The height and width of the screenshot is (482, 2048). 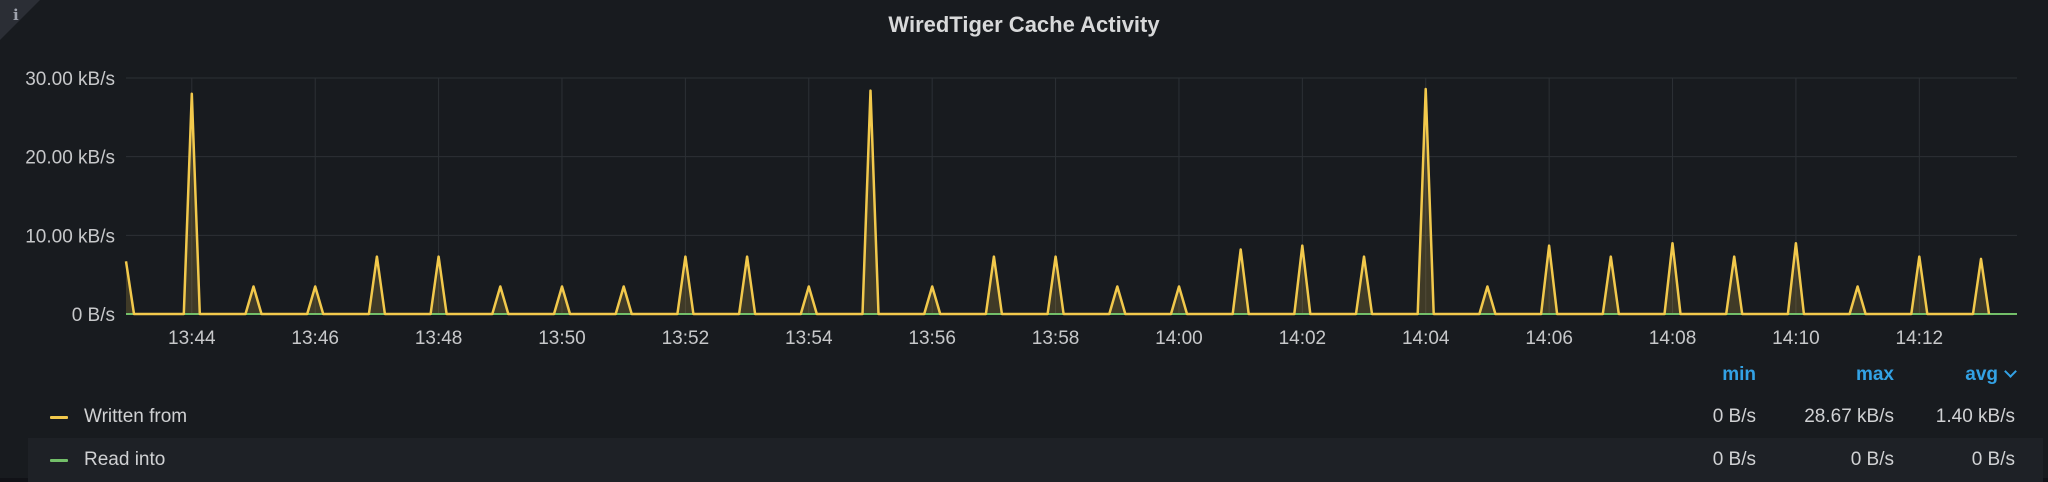 I want to click on x-tick-label: 13:52, so click(x=686, y=338).